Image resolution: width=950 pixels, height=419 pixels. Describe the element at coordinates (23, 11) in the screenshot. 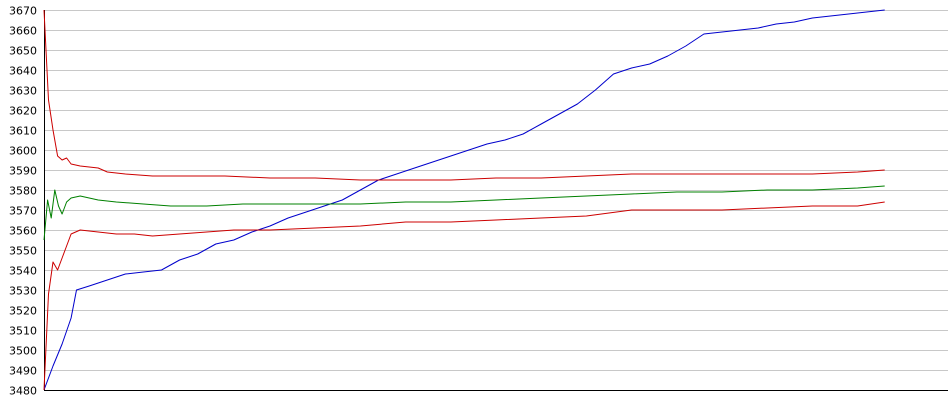

I see `y-tick-label: 3670` at that location.